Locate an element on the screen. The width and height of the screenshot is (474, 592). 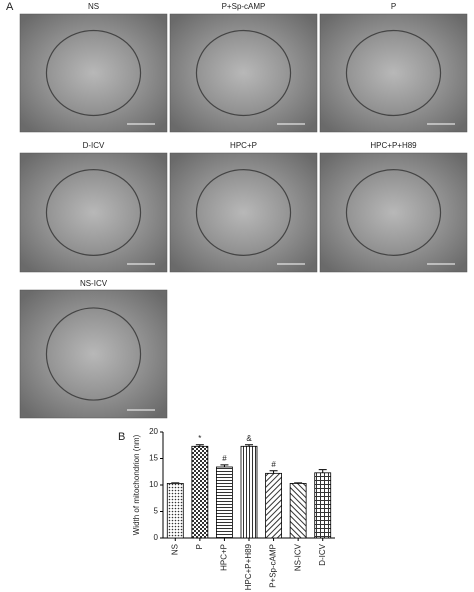
image-label: HPC+P+H89 is located at coordinates (393, 145).